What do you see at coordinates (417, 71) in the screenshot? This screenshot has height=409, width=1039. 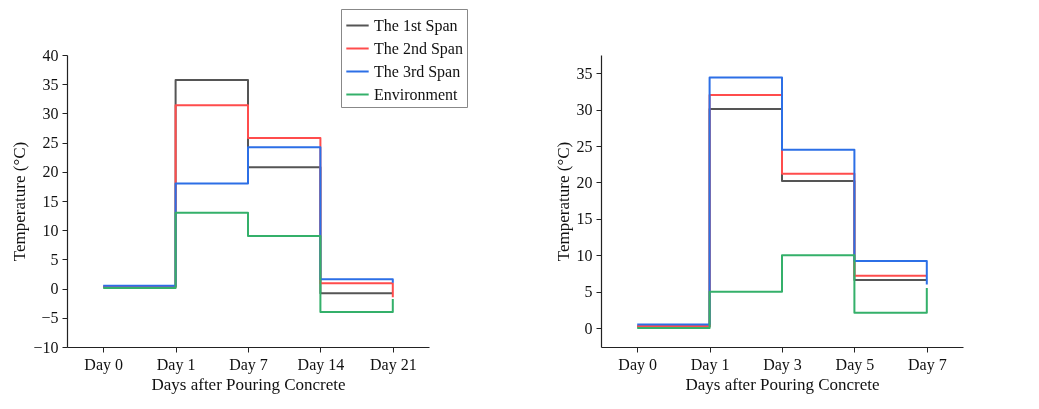 I see `legend-label: The 3rd Span` at bounding box center [417, 71].